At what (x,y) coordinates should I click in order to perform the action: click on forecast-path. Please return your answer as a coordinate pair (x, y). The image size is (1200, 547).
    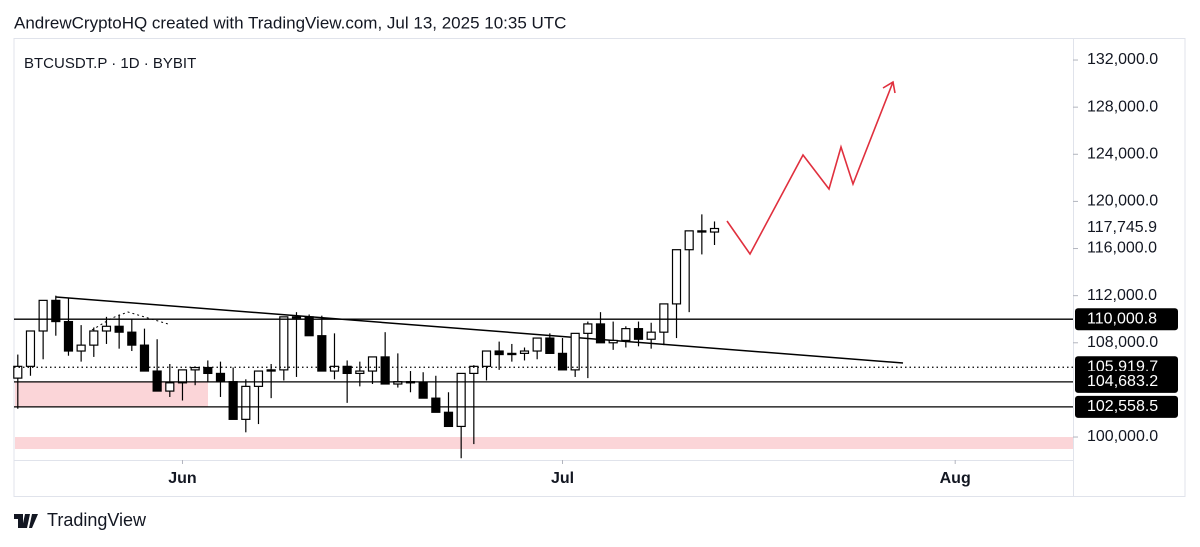
    Looking at the image, I should click on (810, 168).